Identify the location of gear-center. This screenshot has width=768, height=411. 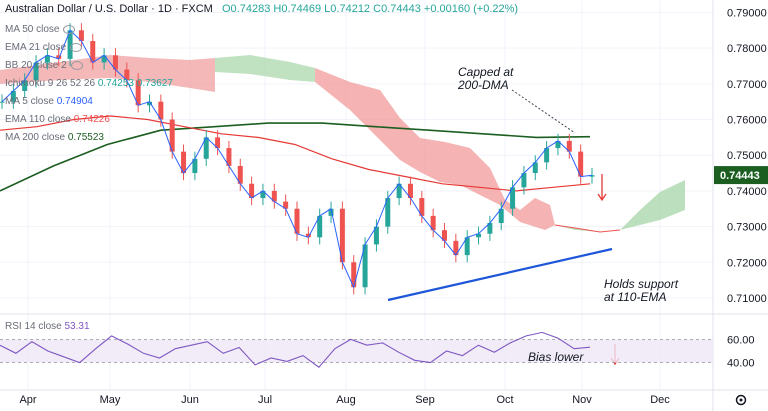
(741, 400).